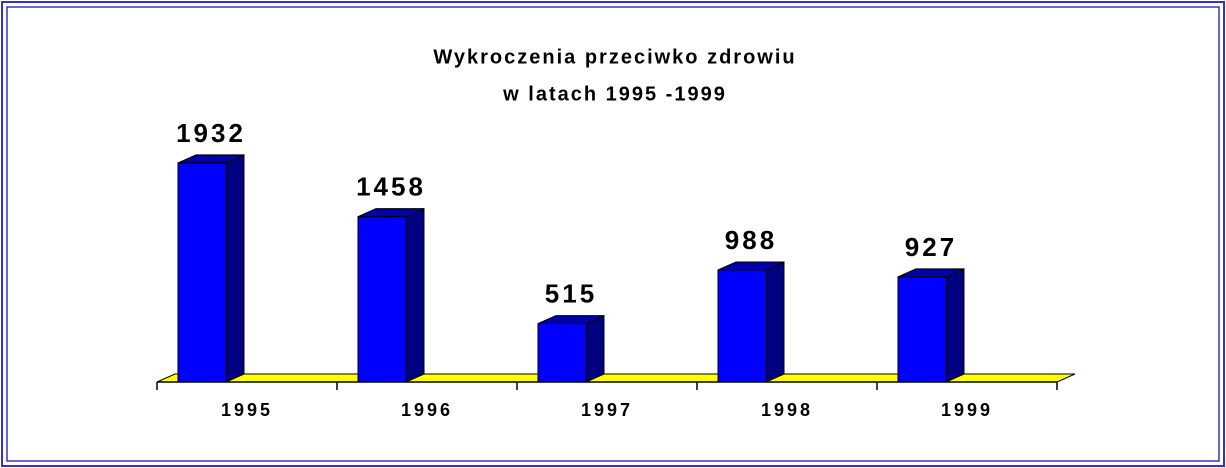  What do you see at coordinates (751, 240) in the screenshot?
I see `value-label: 988` at bounding box center [751, 240].